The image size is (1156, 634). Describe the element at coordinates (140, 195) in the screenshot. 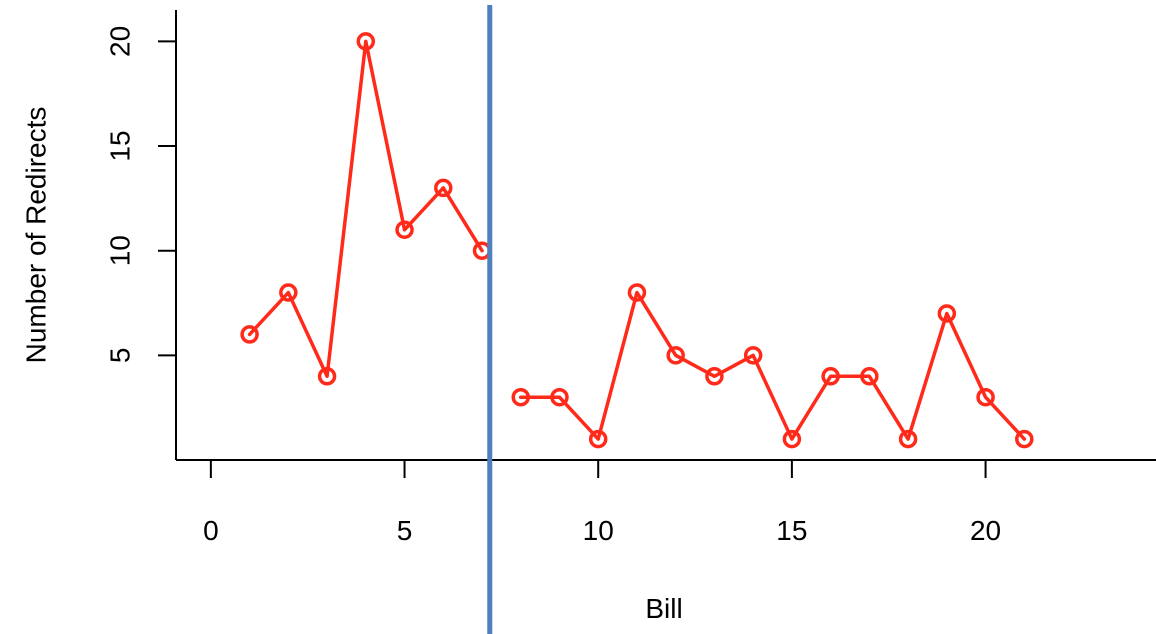

I see `y-axis-ticks: 5 10 15 20` at that location.